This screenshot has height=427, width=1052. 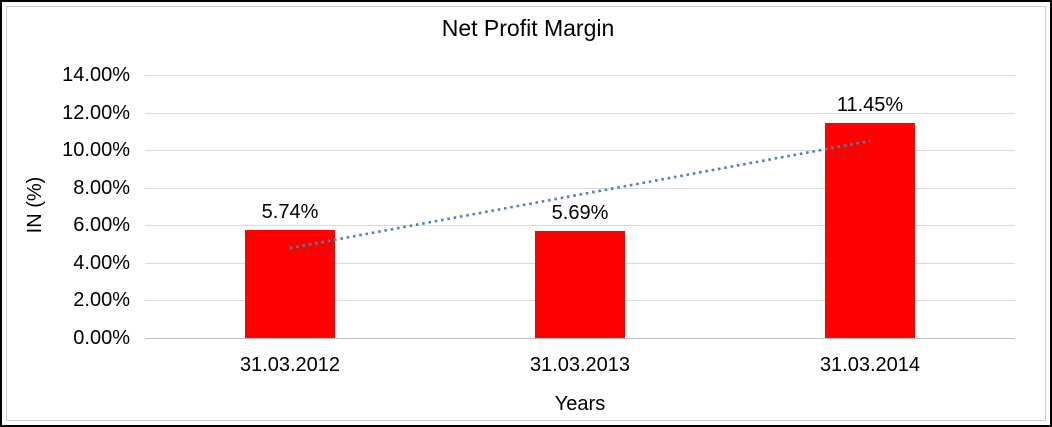 I want to click on x-axis-title: Years, so click(x=580, y=404).